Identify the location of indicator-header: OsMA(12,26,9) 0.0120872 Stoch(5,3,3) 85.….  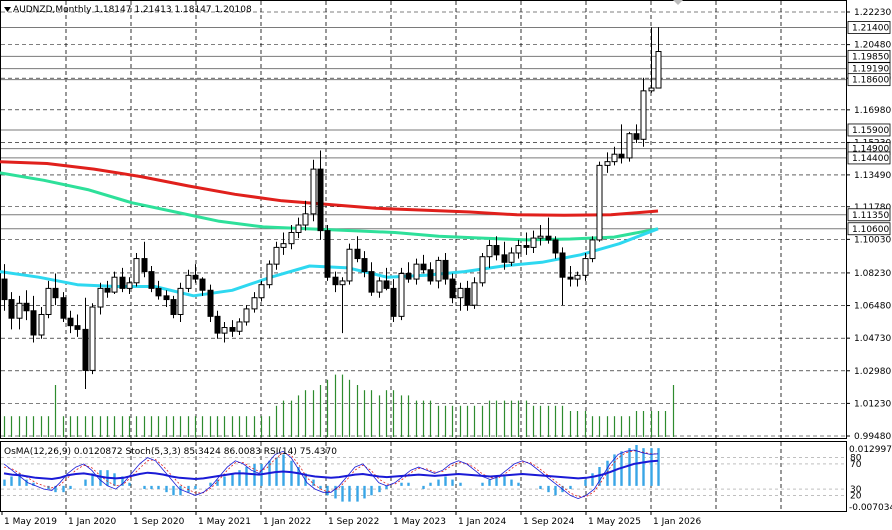
(170, 452).